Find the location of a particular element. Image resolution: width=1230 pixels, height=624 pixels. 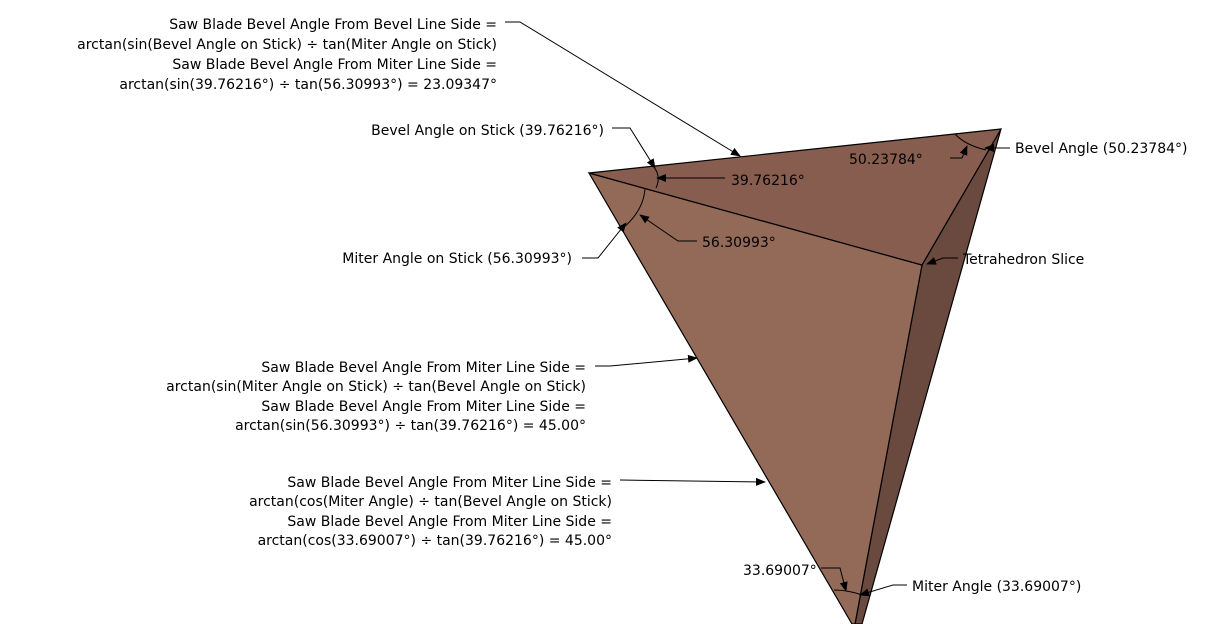

leader-miter-side-formula-sin is located at coordinates (646, 360).